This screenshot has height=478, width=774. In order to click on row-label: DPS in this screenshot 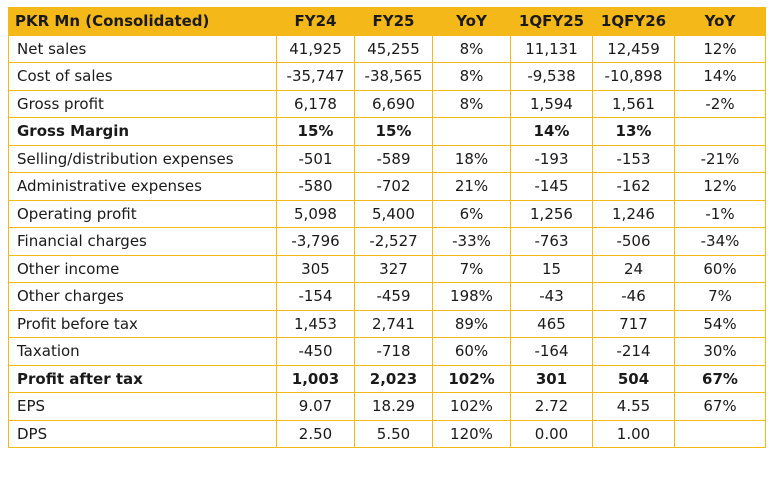, I will do `click(142, 433)`.